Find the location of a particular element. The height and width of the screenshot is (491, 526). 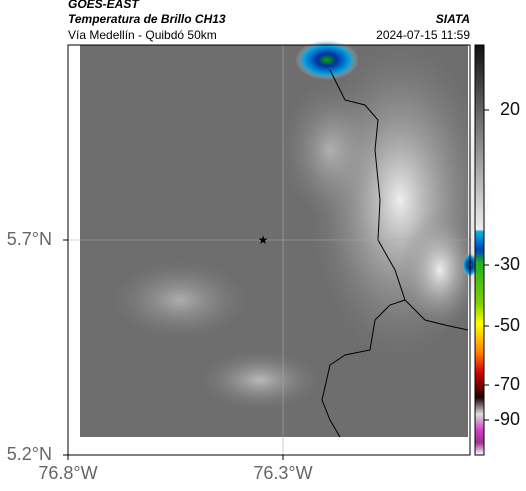

colorbar-label: -70 is located at coordinates (507, 384).